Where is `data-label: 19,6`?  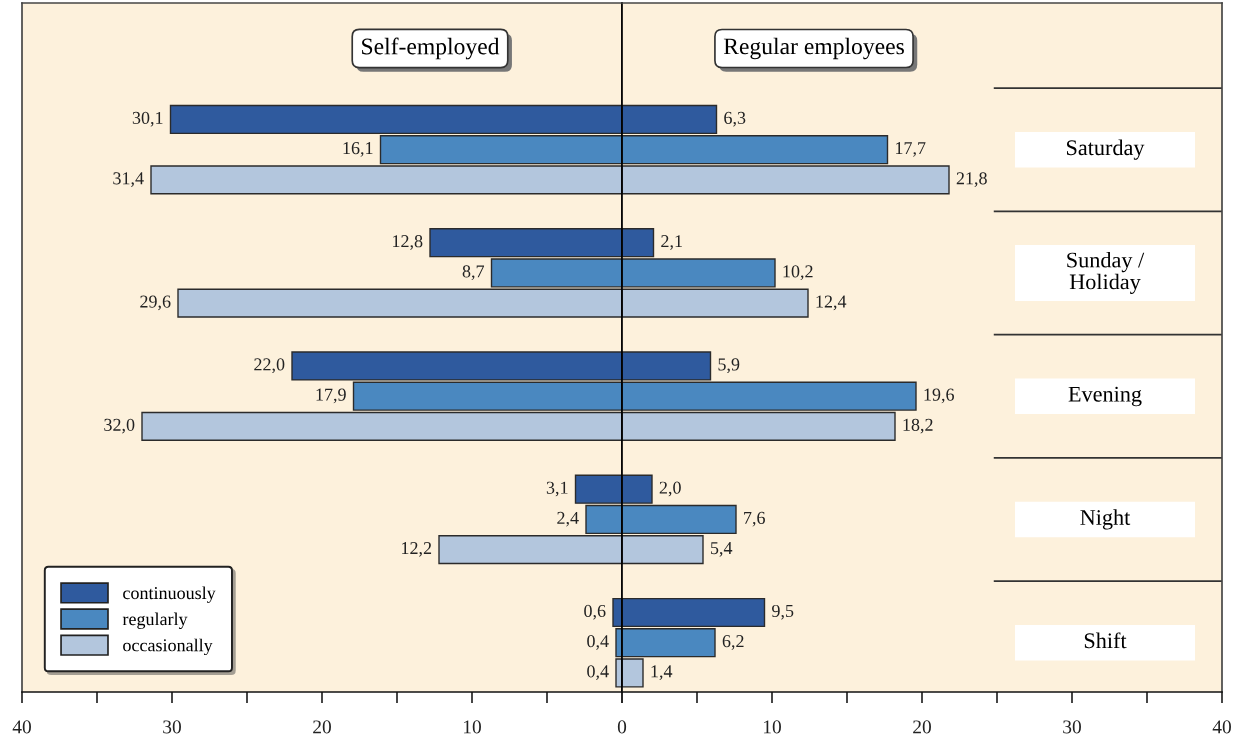
data-label: 19,6 is located at coordinates (939, 396).